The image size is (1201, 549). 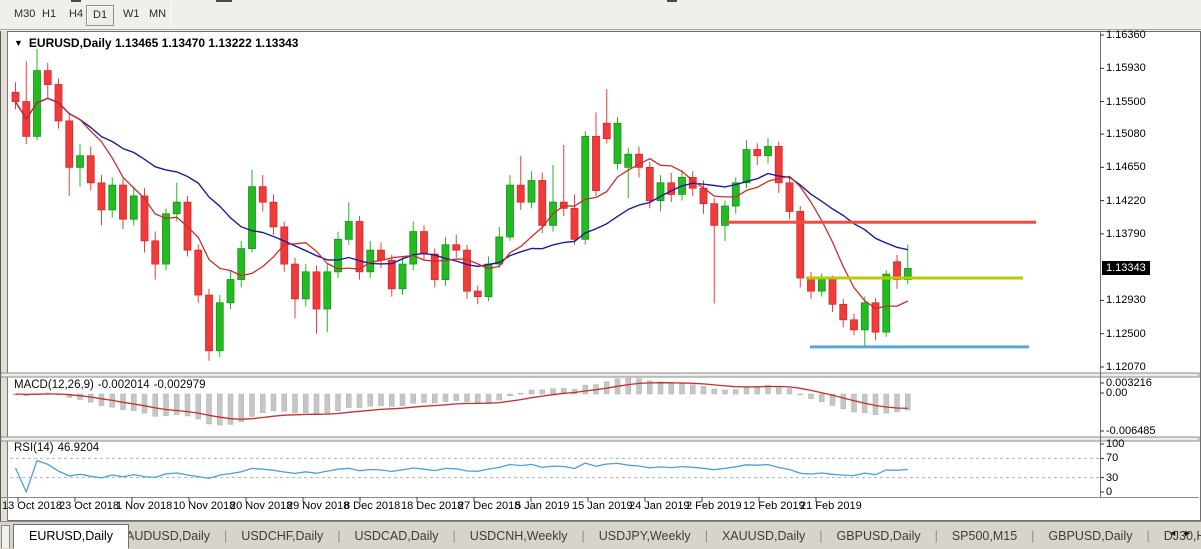 What do you see at coordinates (1109, 492) in the screenshot?
I see `rsi-tick-label: 0` at bounding box center [1109, 492].